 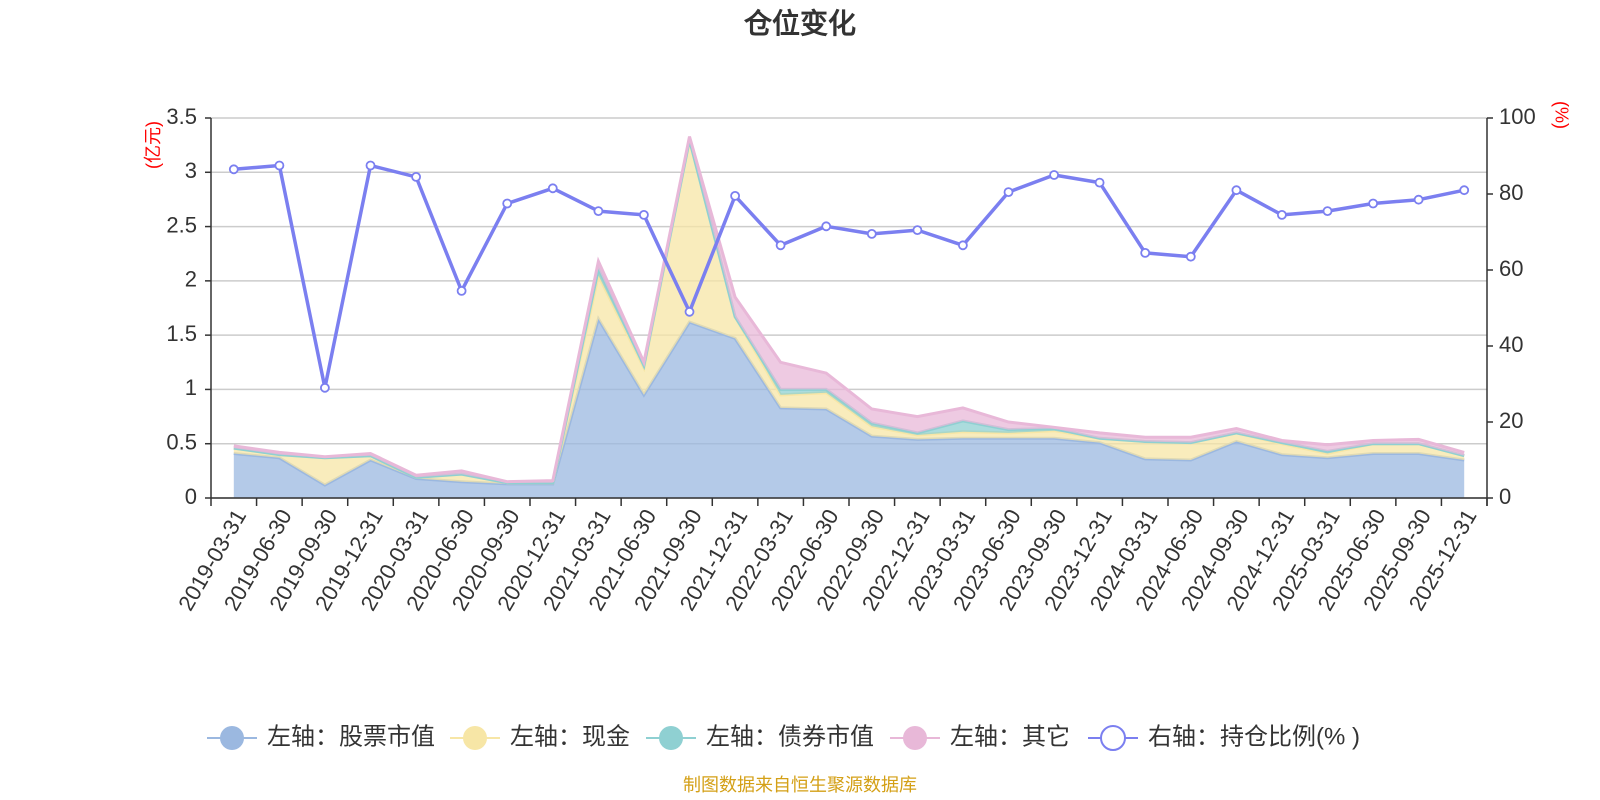 What do you see at coordinates (1561, 115) in the screenshot?
I see `right-axis-unit: (%)` at bounding box center [1561, 115].